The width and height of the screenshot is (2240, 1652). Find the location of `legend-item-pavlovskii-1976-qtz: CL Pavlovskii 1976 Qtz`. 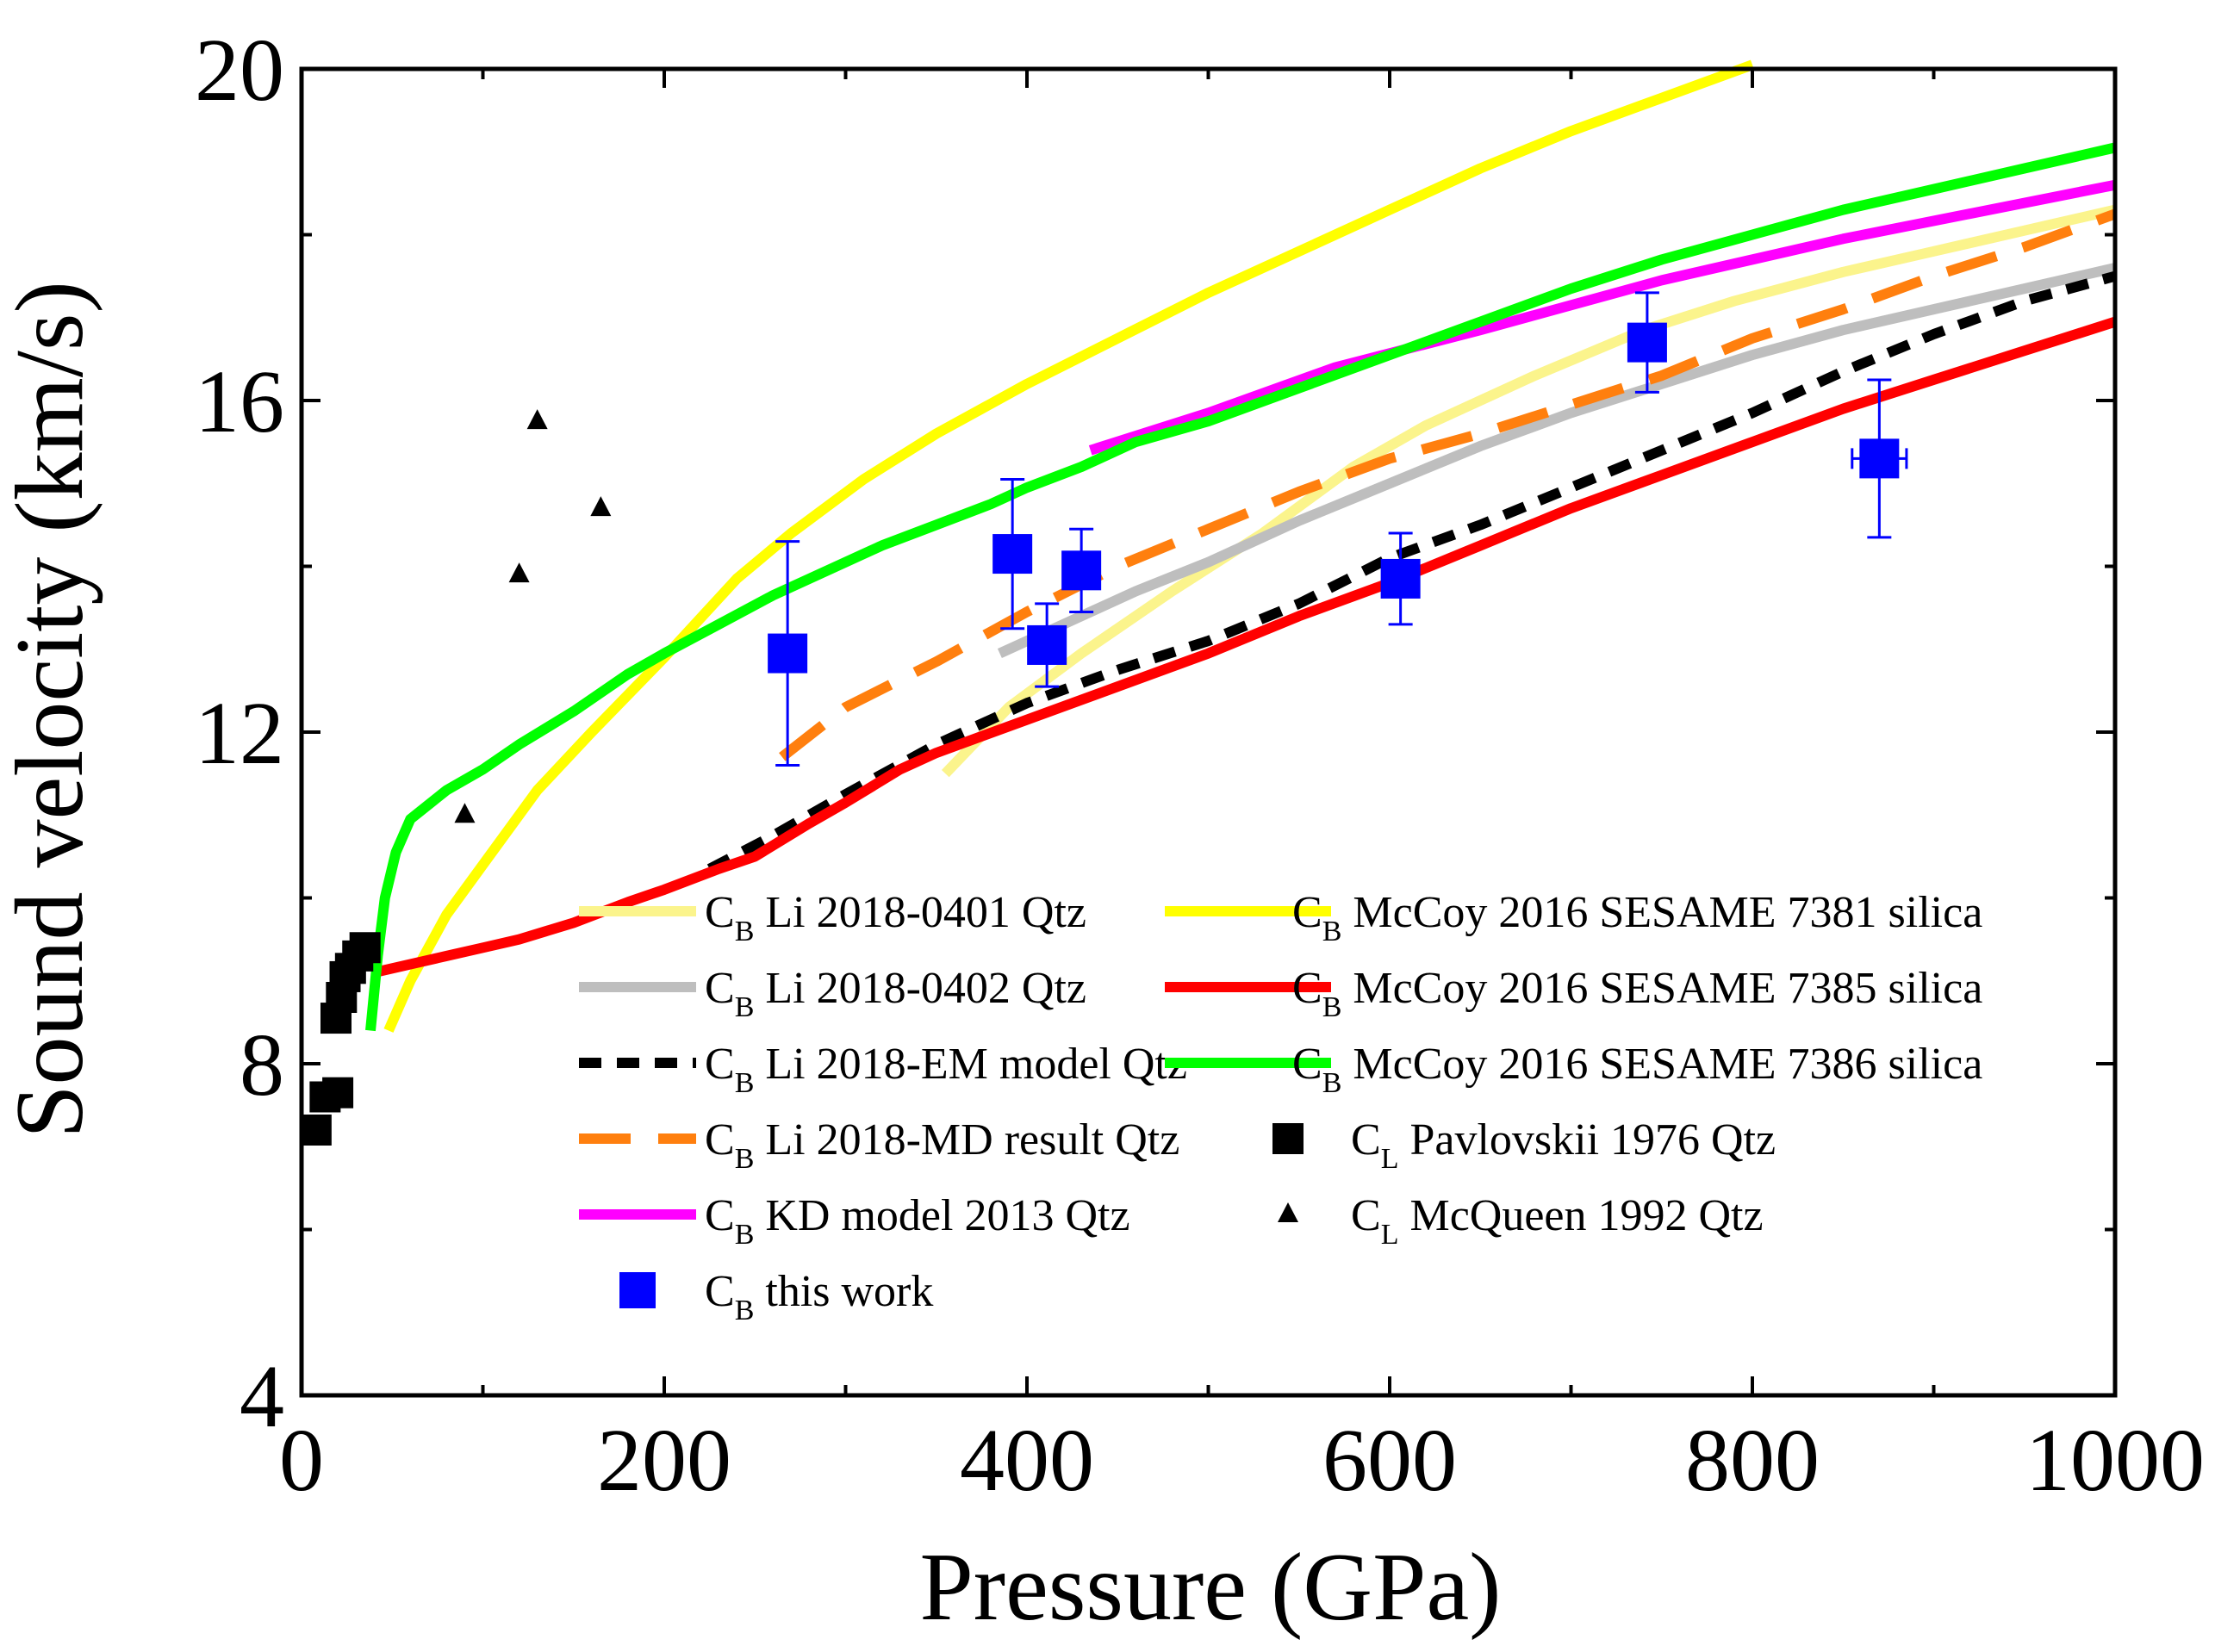

legend-item-pavlovskii-1976-qtz: CL Pavlovskii 1976 Qtz is located at coordinates (1524, 1145).